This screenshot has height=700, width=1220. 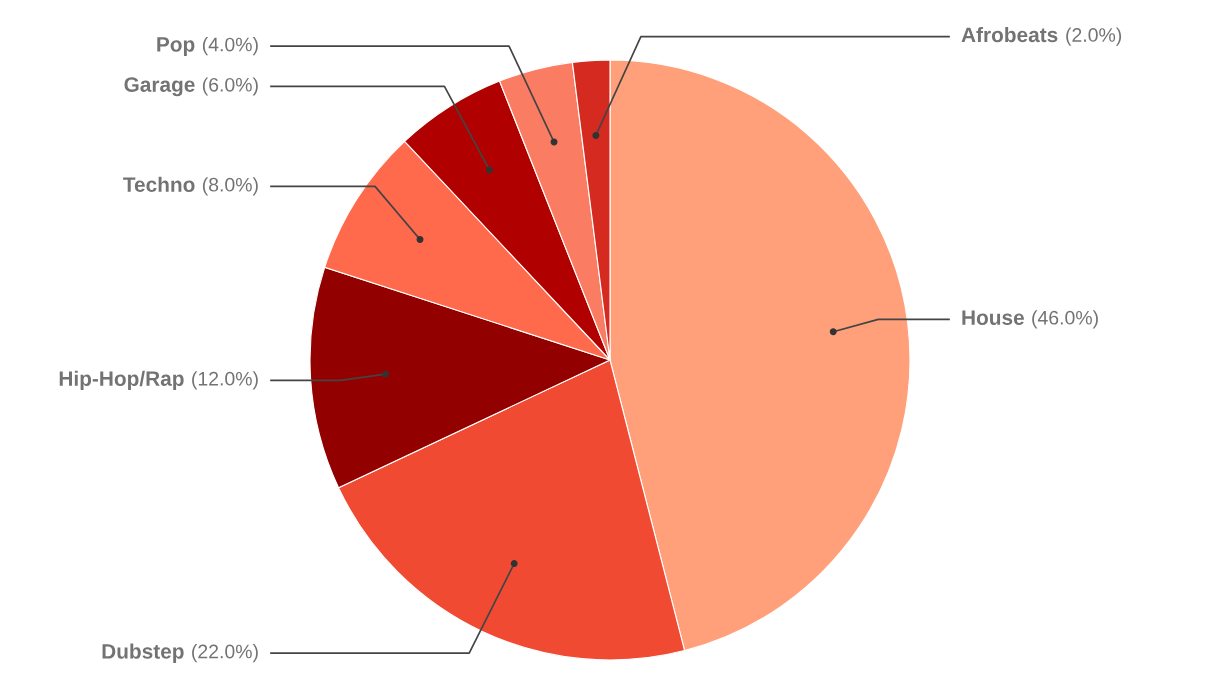 I want to click on slice-label: Hip-Hop/Rap, so click(x=121, y=380).